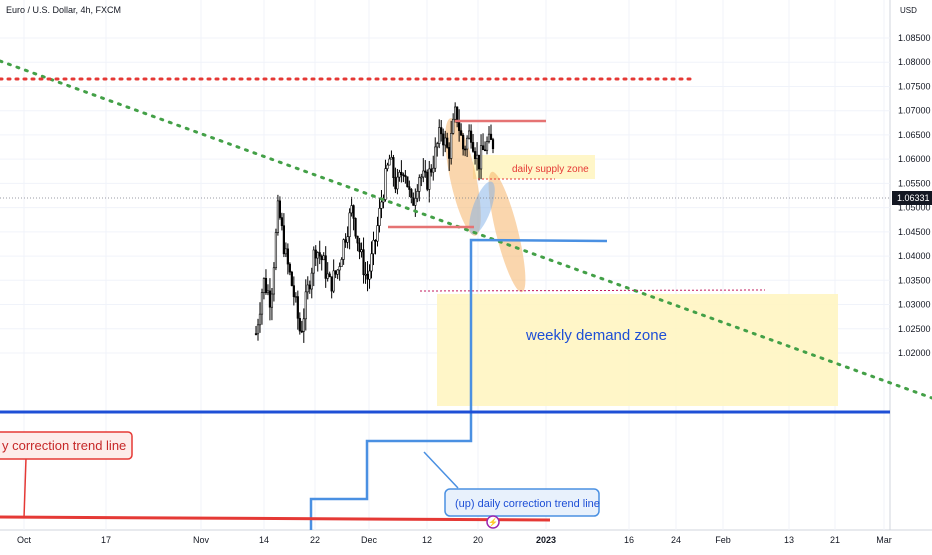  Describe the element at coordinates (884, 540) in the screenshot. I see `time-tick-label: Mar` at that location.